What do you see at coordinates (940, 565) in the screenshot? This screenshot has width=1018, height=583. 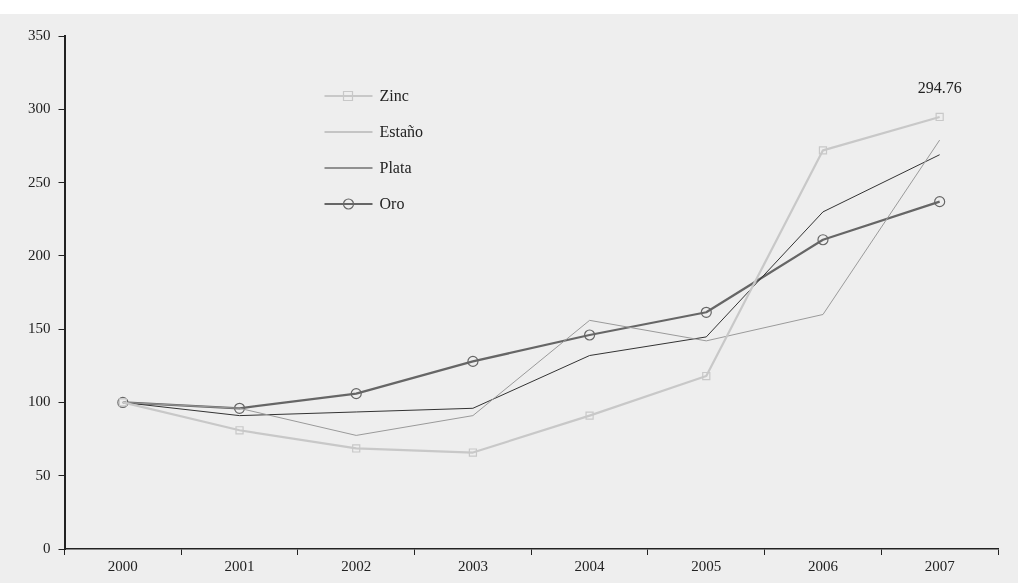 I see `x-tick-label: 2007` at bounding box center [940, 565].